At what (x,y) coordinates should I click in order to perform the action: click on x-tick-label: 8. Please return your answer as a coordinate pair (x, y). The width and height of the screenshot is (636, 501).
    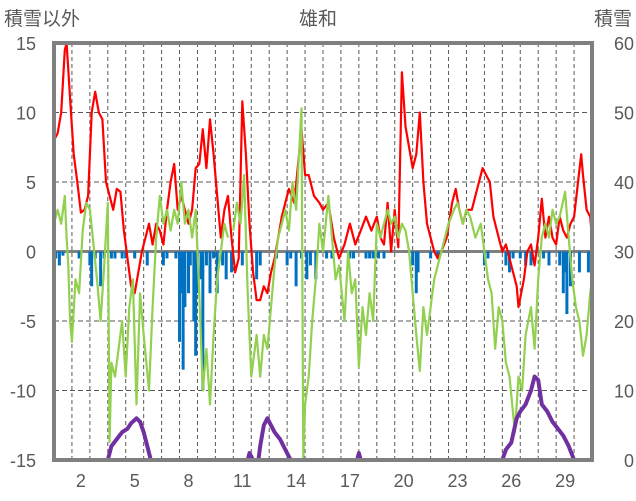
    Looking at the image, I should click on (188, 481).